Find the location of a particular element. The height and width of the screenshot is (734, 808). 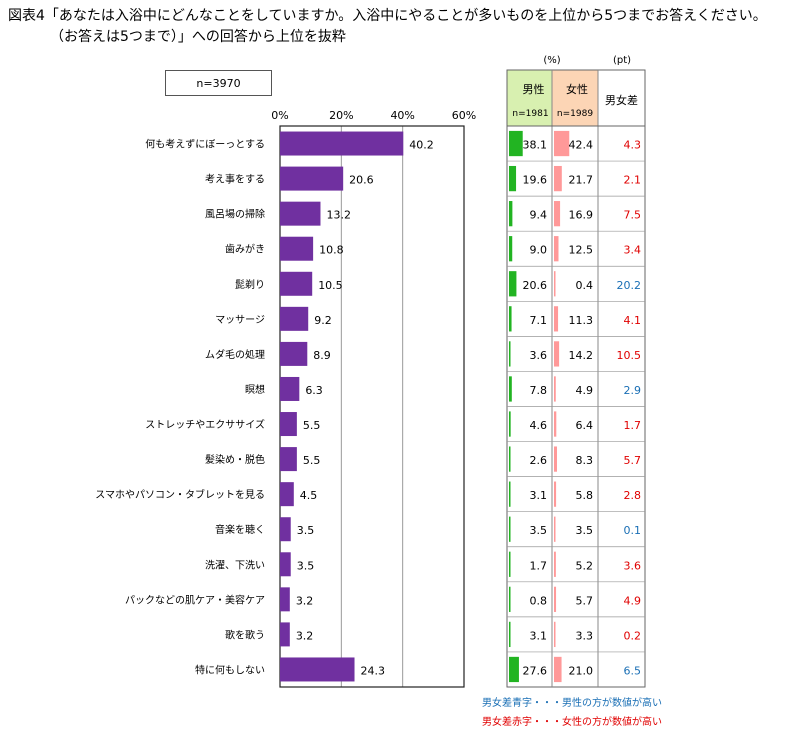

male-value: 1.7 is located at coordinates (539, 565).